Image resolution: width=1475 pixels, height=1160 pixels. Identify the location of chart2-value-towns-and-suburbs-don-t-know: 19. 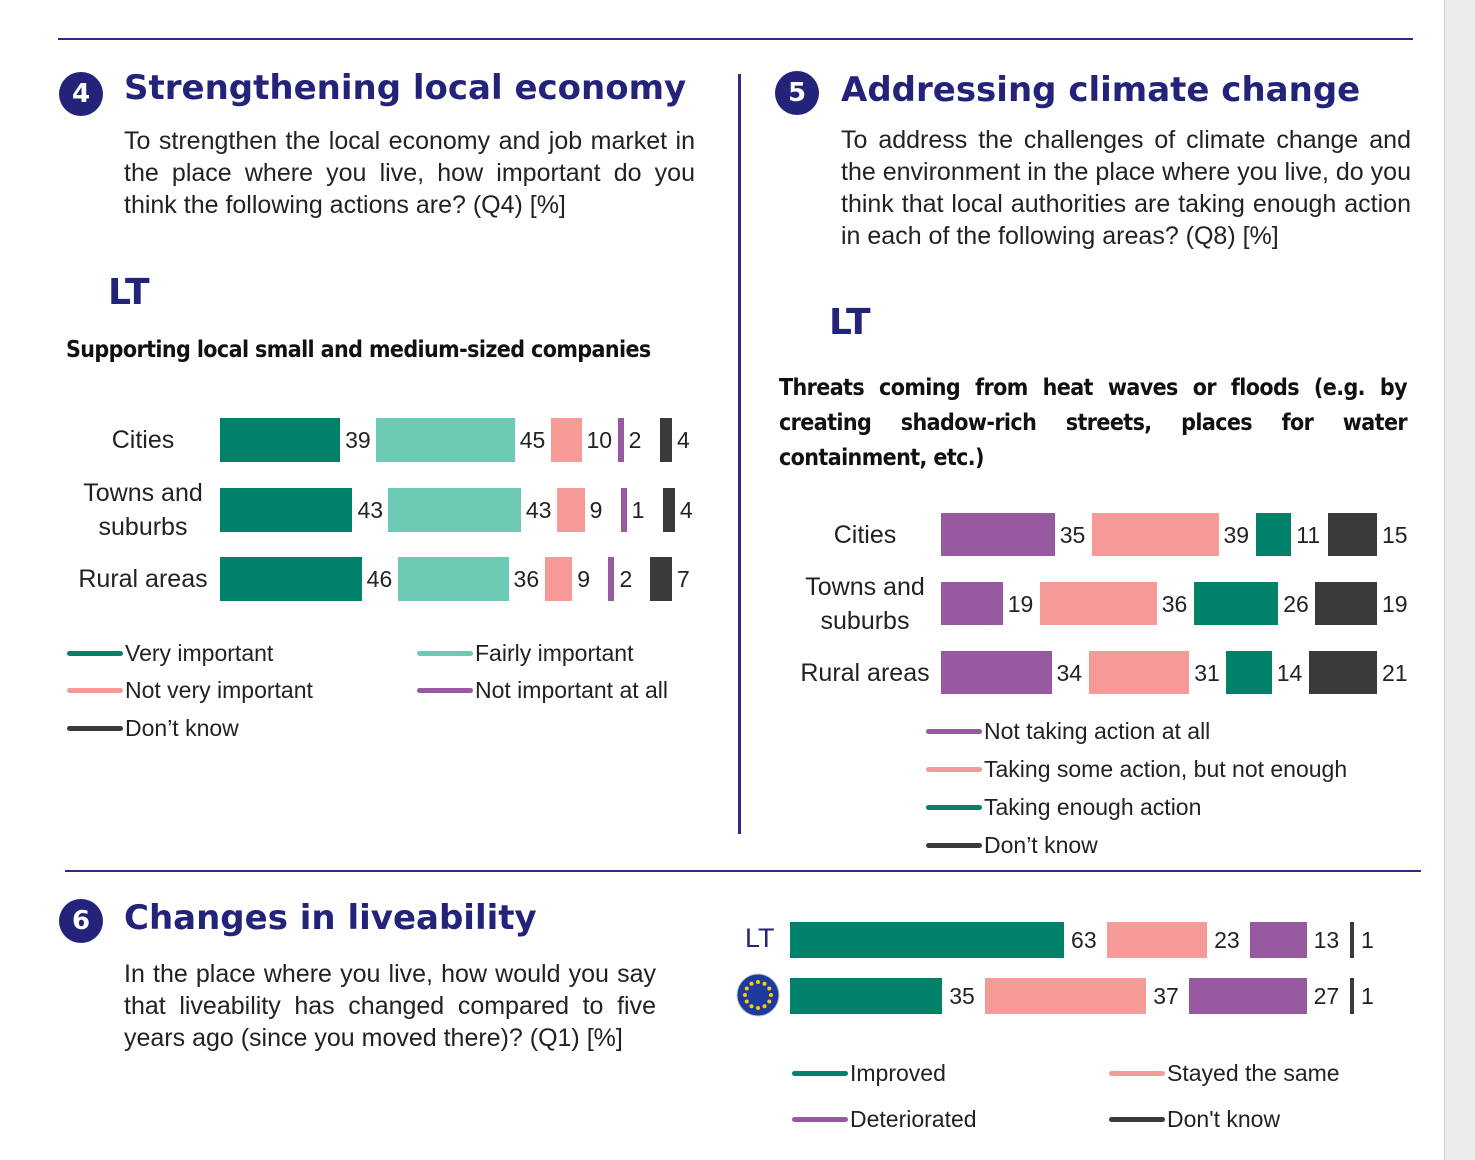
(1395, 603).